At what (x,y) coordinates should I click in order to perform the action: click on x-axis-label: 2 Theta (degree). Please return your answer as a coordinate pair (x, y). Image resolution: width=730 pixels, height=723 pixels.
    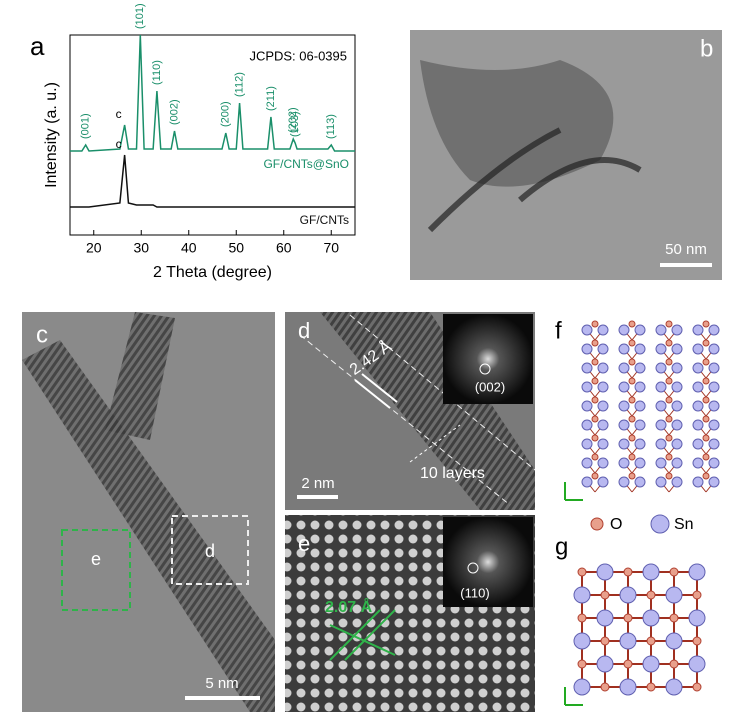
    Looking at the image, I should click on (212, 272).